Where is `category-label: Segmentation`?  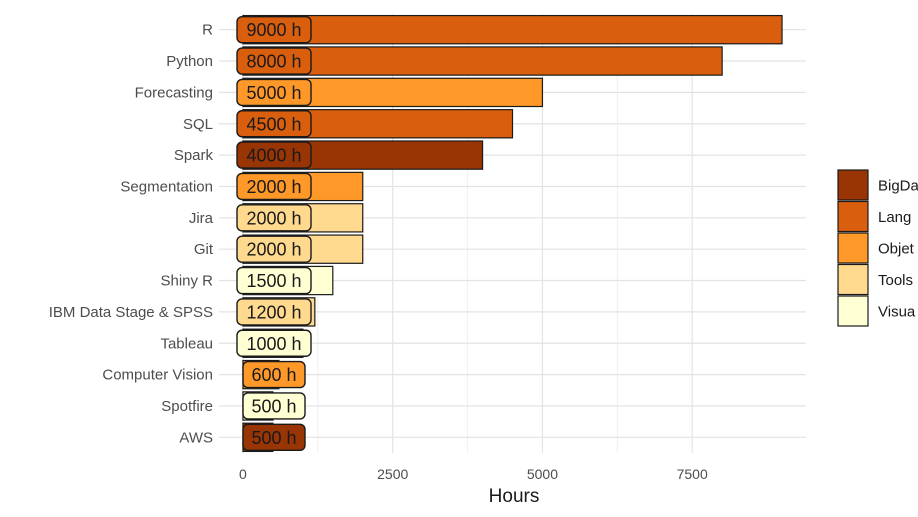 category-label: Segmentation is located at coordinates (166, 186).